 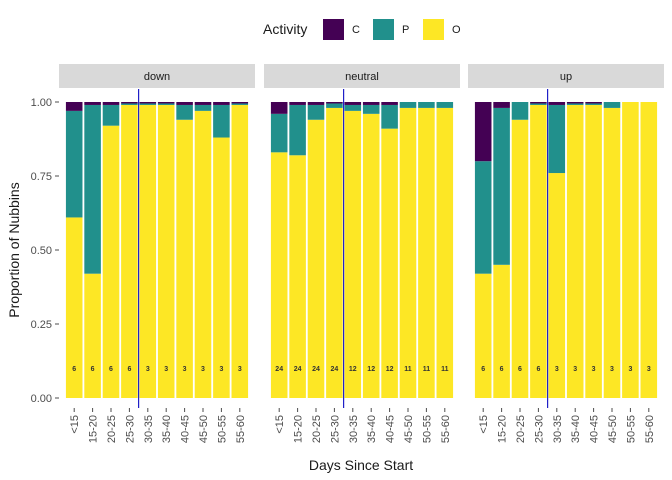 I want to click on x-tick-label: 15-20, so click(x=94, y=429).